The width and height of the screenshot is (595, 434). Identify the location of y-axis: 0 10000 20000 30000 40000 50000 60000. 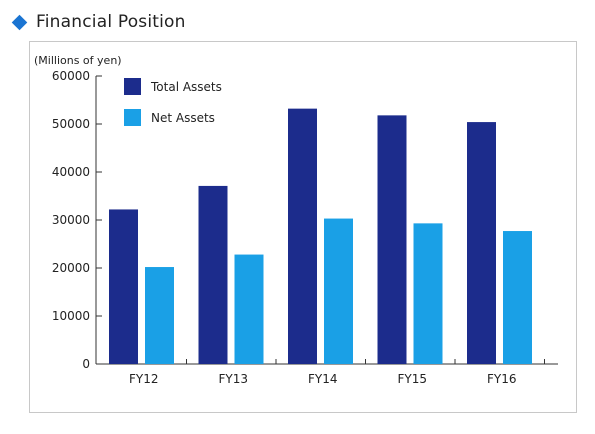
(77, 220).